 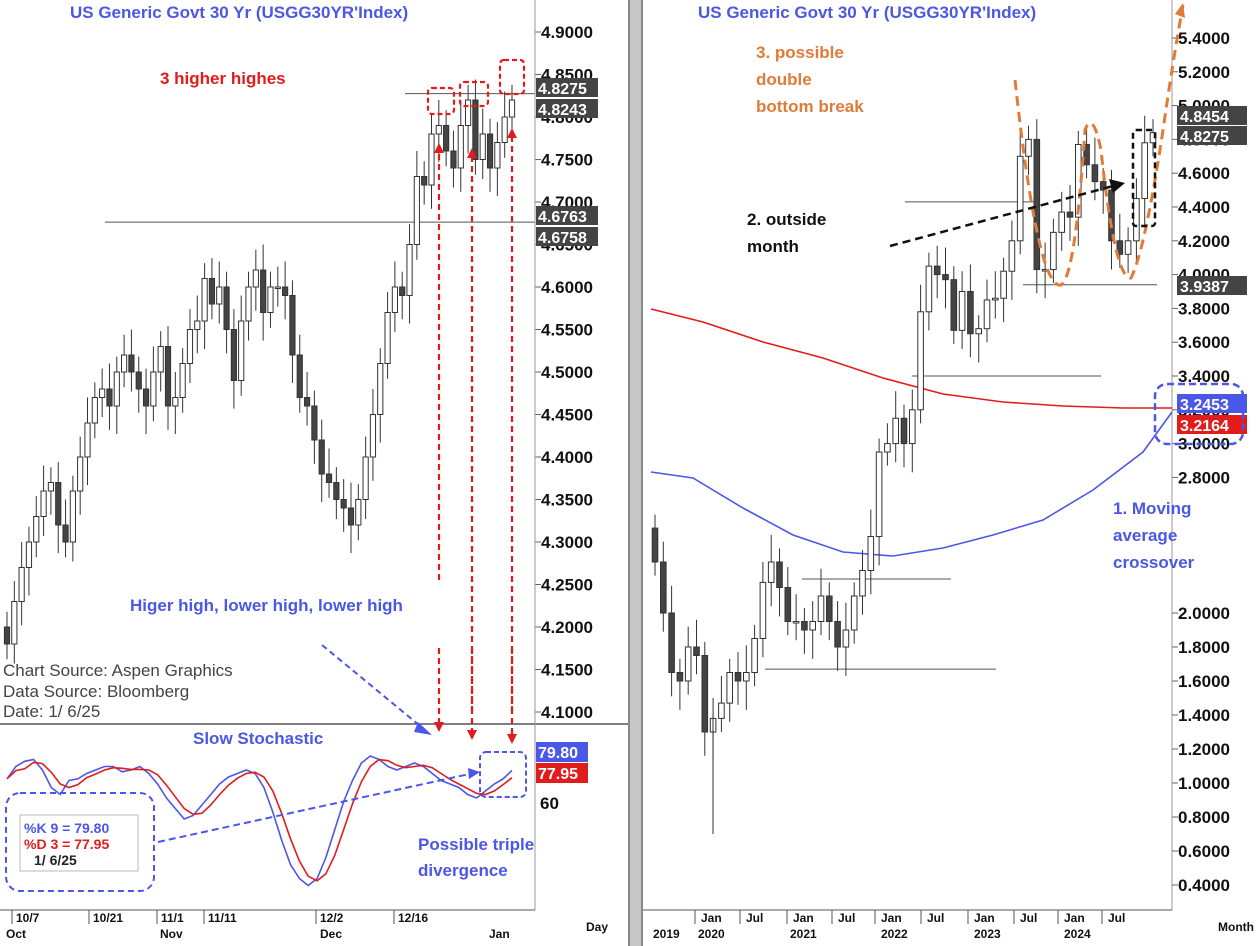 What do you see at coordinates (1204, 681) in the screenshot?
I see `monthly-price-tick: 1.6000` at bounding box center [1204, 681].